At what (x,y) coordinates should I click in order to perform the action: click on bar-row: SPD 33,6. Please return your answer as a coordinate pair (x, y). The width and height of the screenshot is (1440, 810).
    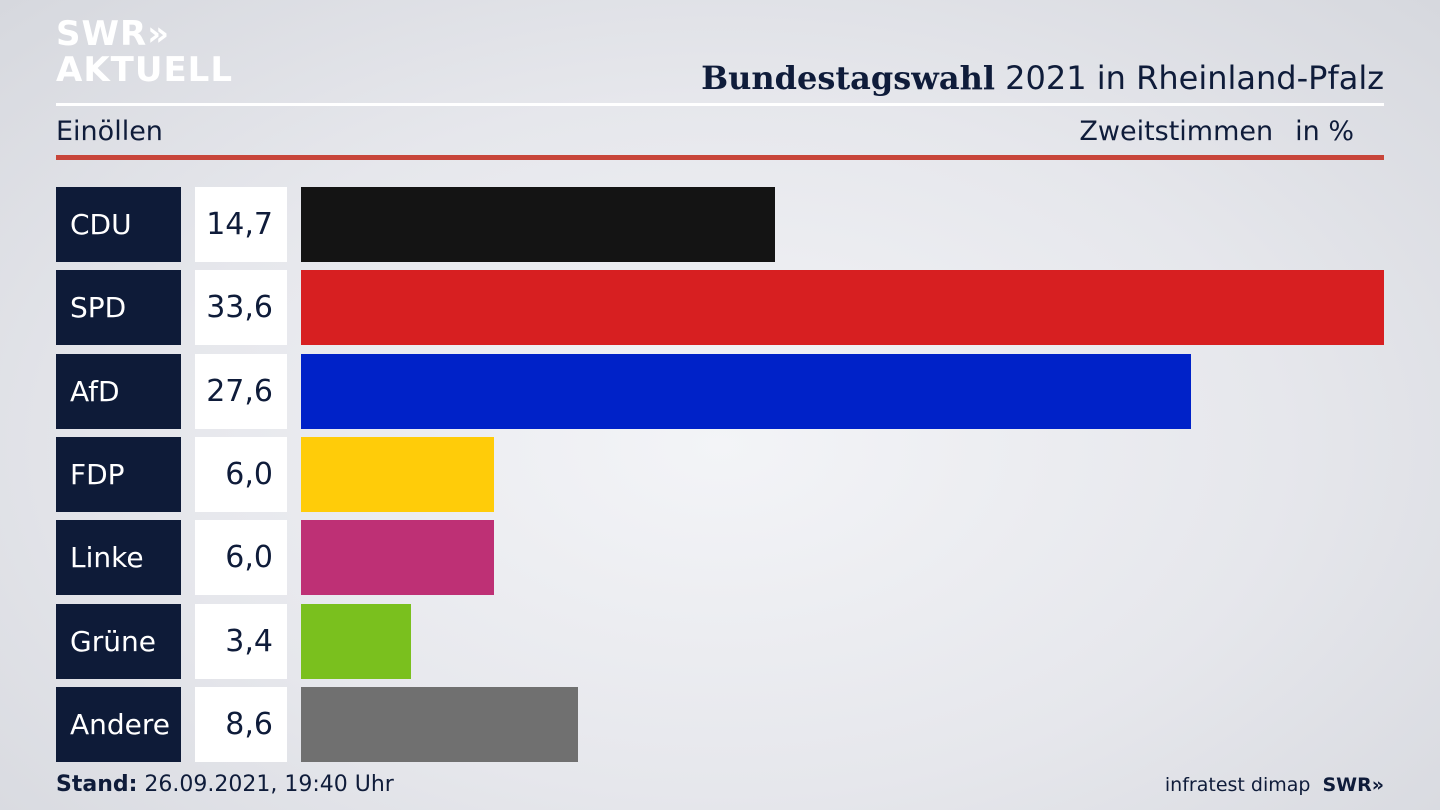
    Looking at the image, I should click on (720, 307).